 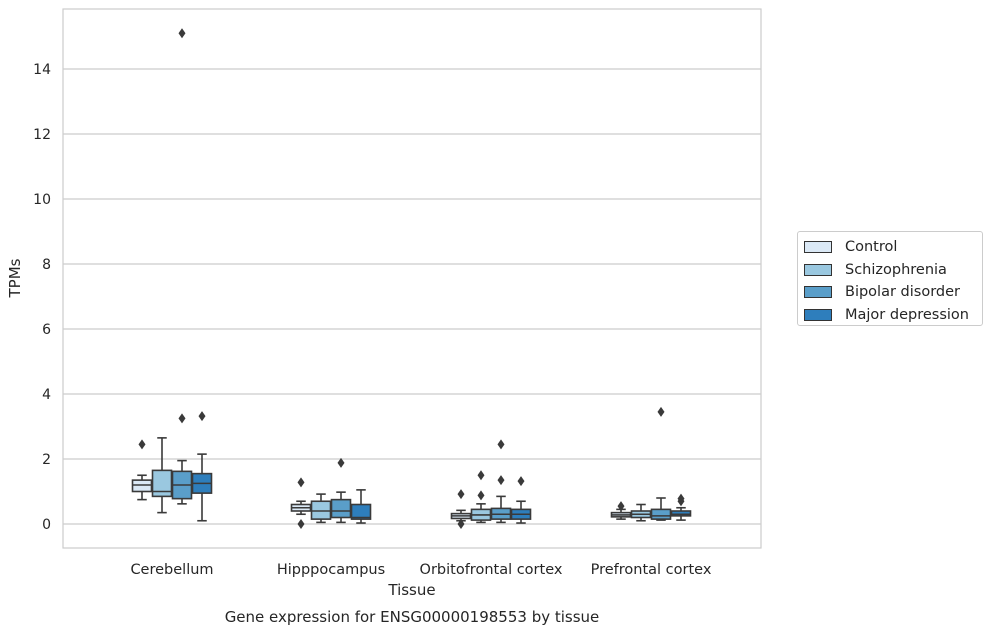 I want to click on legend-label: Control, so click(x=871, y=247).